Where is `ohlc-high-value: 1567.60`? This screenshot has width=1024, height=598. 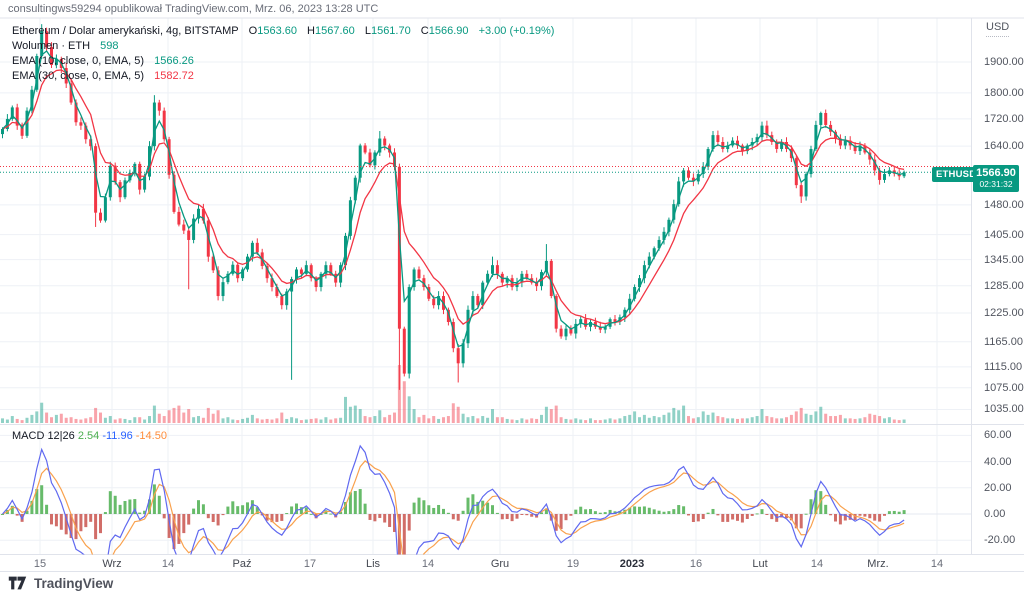 ohlc-high-value: 1567.60 is located at coordinates (335, 31).